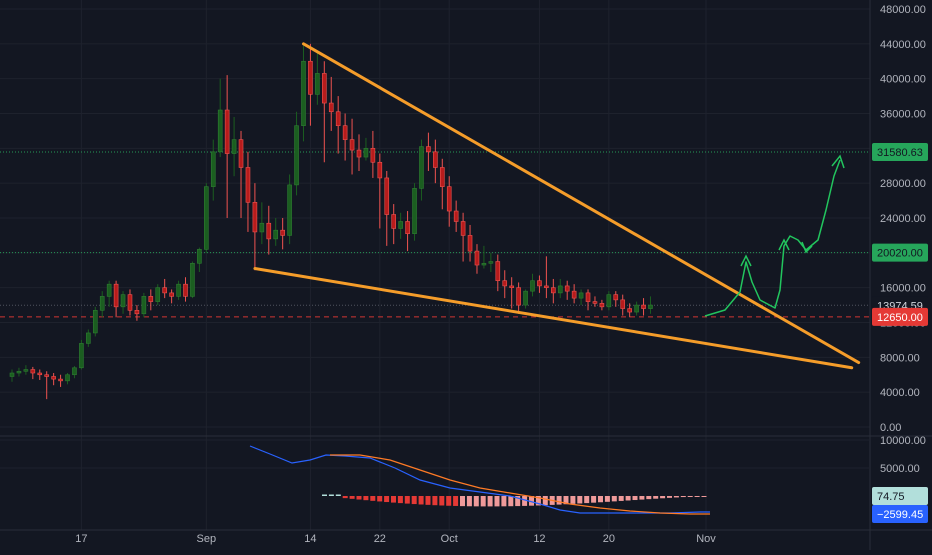 The height and width of the screenshot is (555, 932). What do you see at coordinates (553, 318) in the screenshot?
I see `trendline-lower` at bounding box center [553, 318].